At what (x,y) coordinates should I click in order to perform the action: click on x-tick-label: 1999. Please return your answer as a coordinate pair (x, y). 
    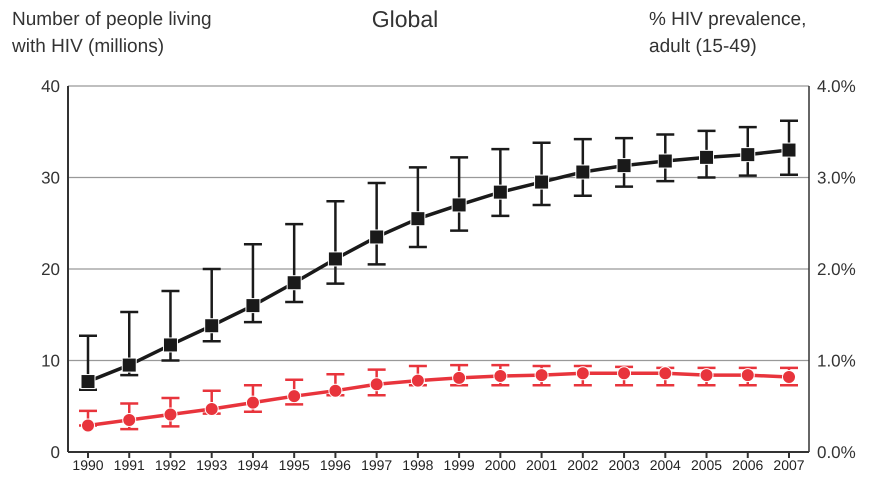
    Looking at the image, I should click on (459, 464).